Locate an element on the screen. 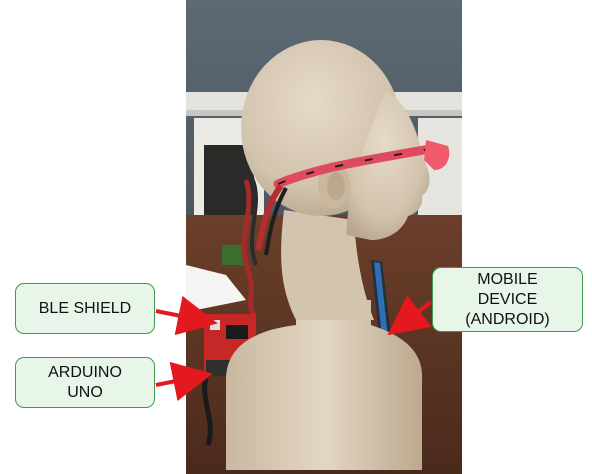 This screenshot has width=592, height=474. ble-shield-callout: BLE SHIELD is located at coordinates (85, 308).